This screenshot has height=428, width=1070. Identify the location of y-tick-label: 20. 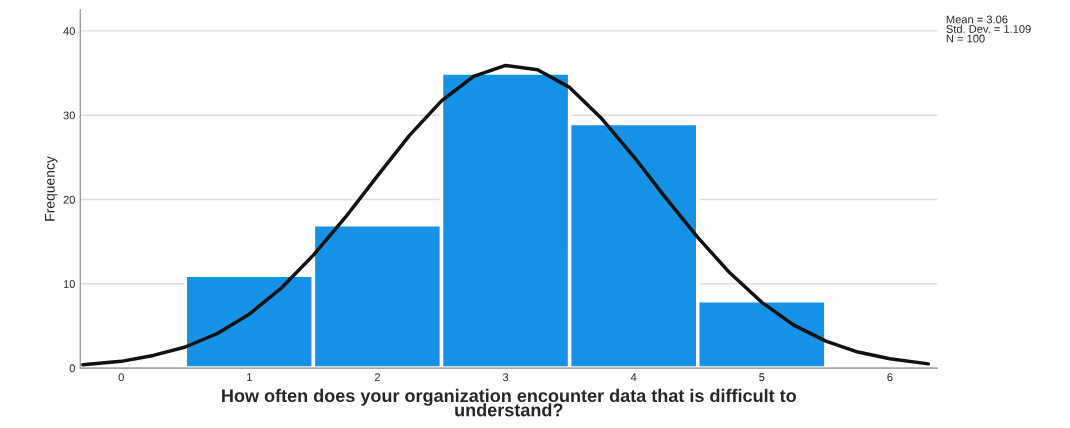
(69, 199).